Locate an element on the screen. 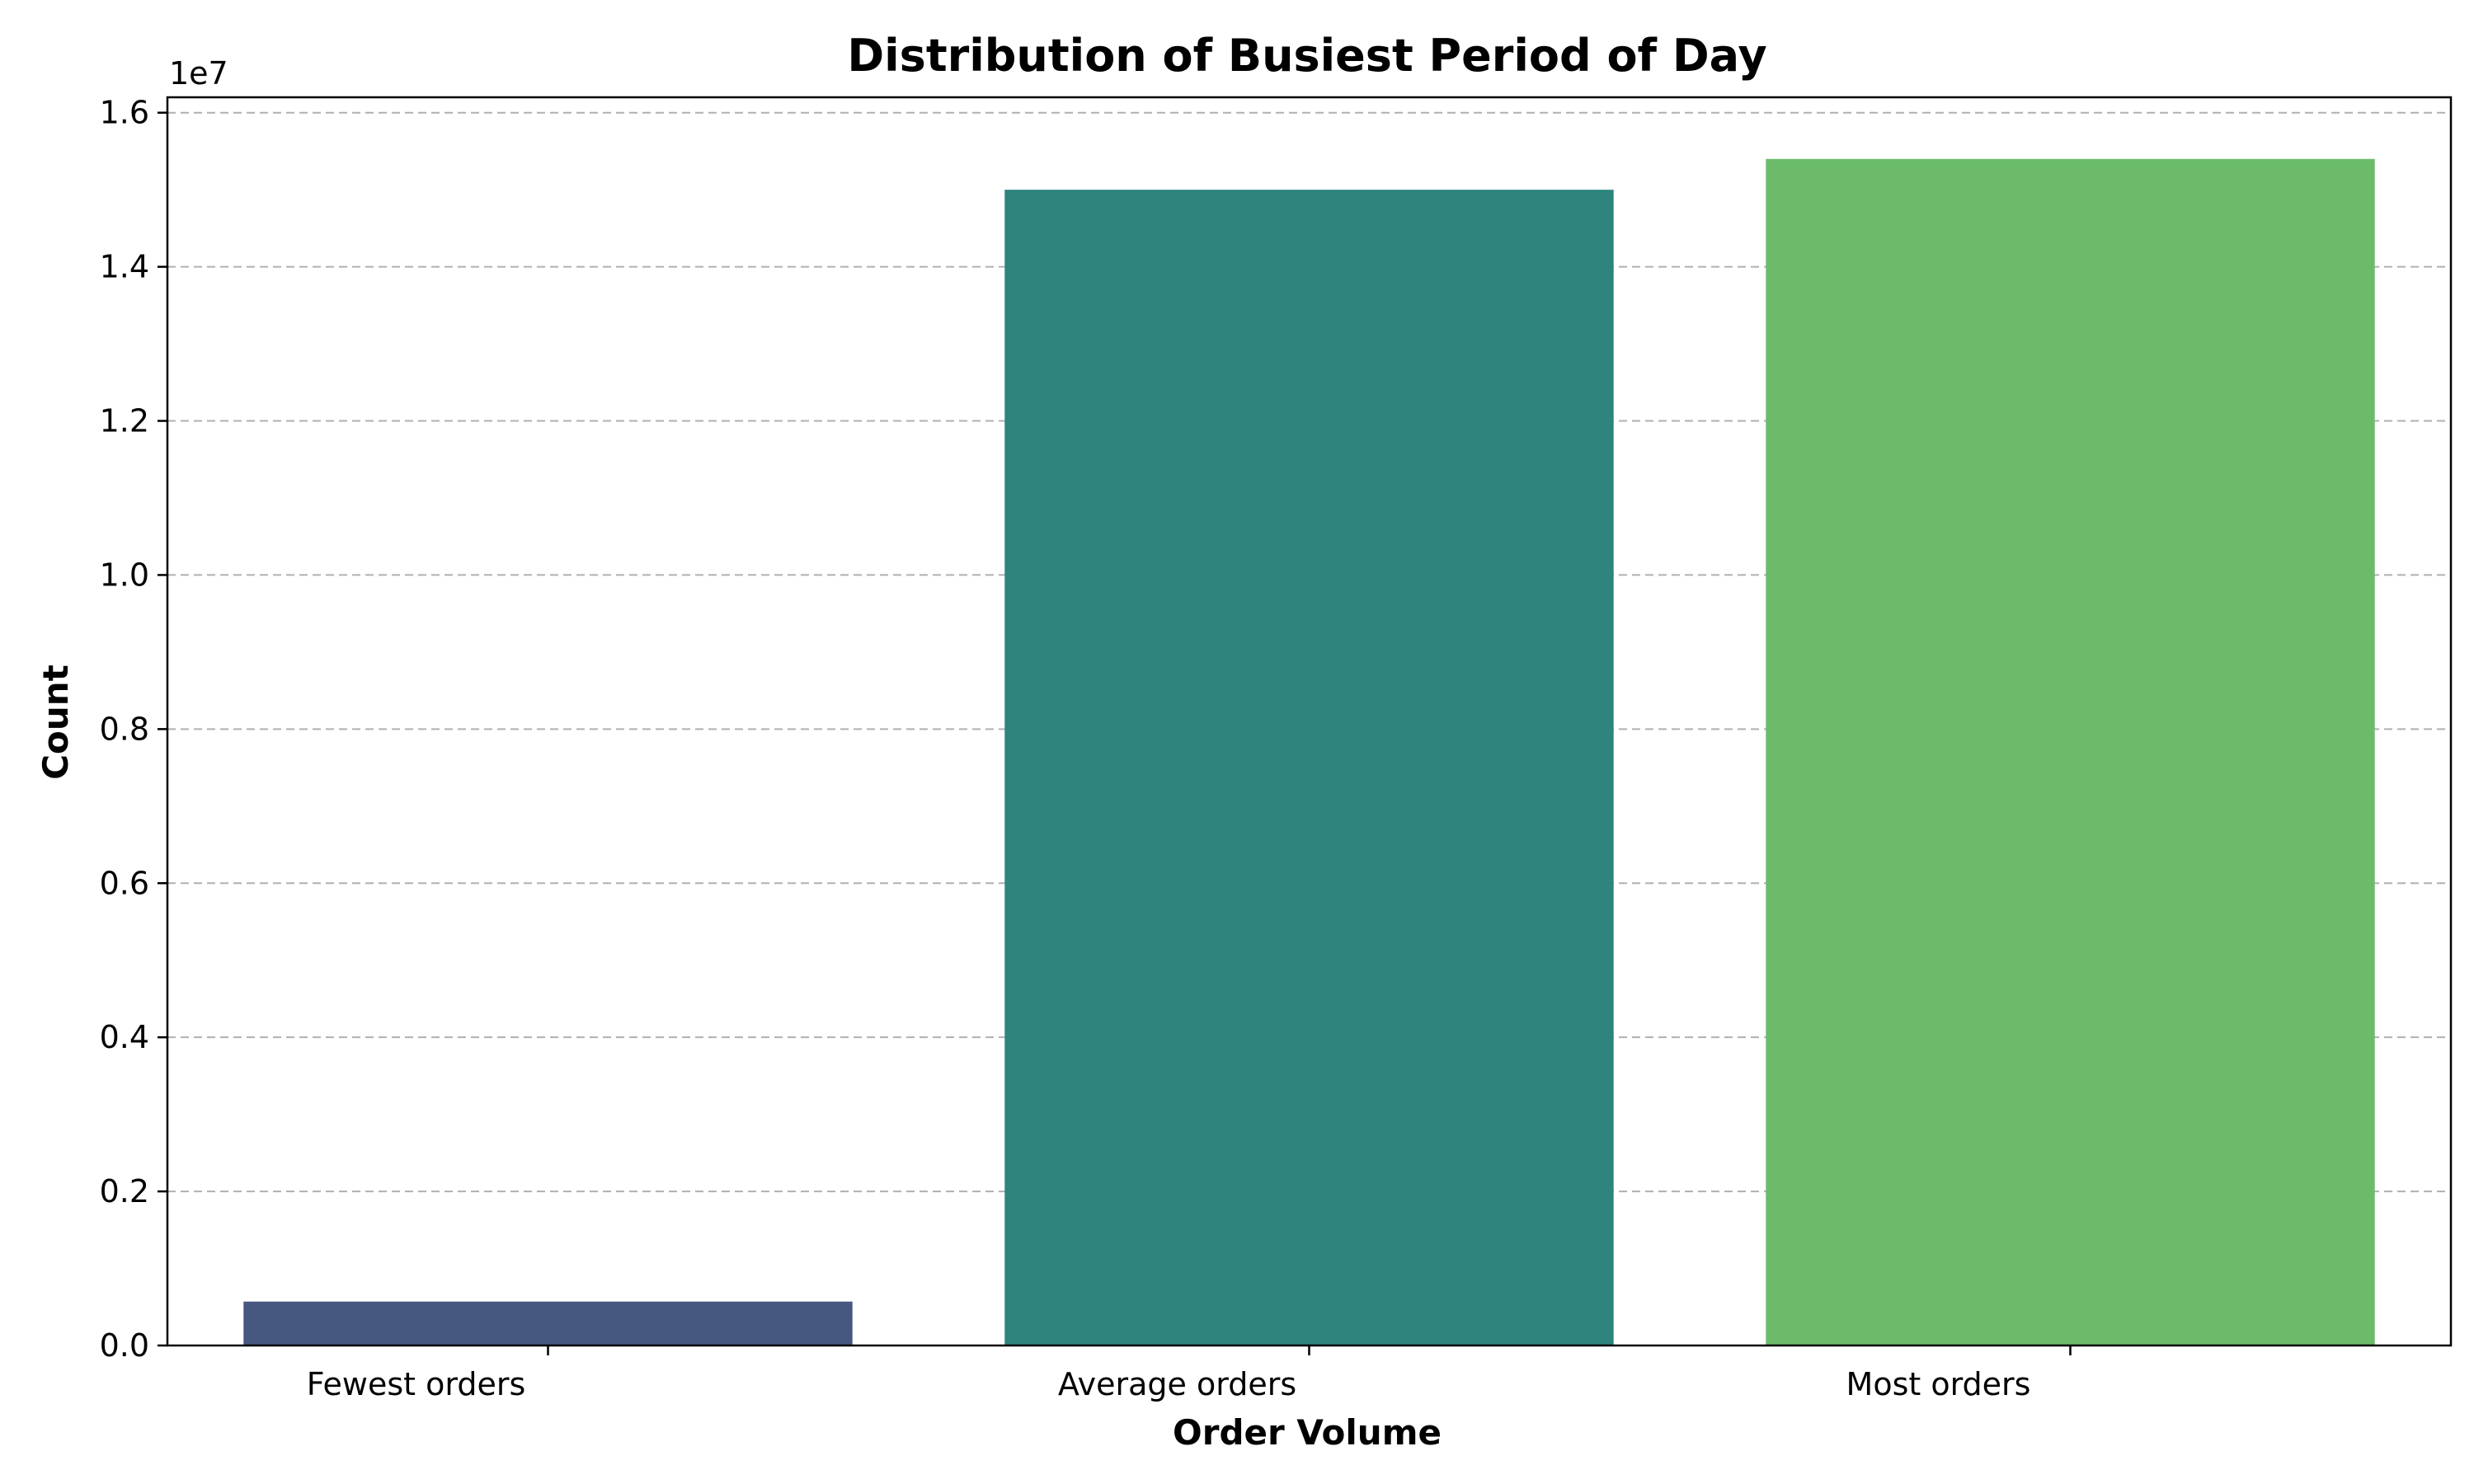  y-axis-label: Count is located at coordinates (55, 722).